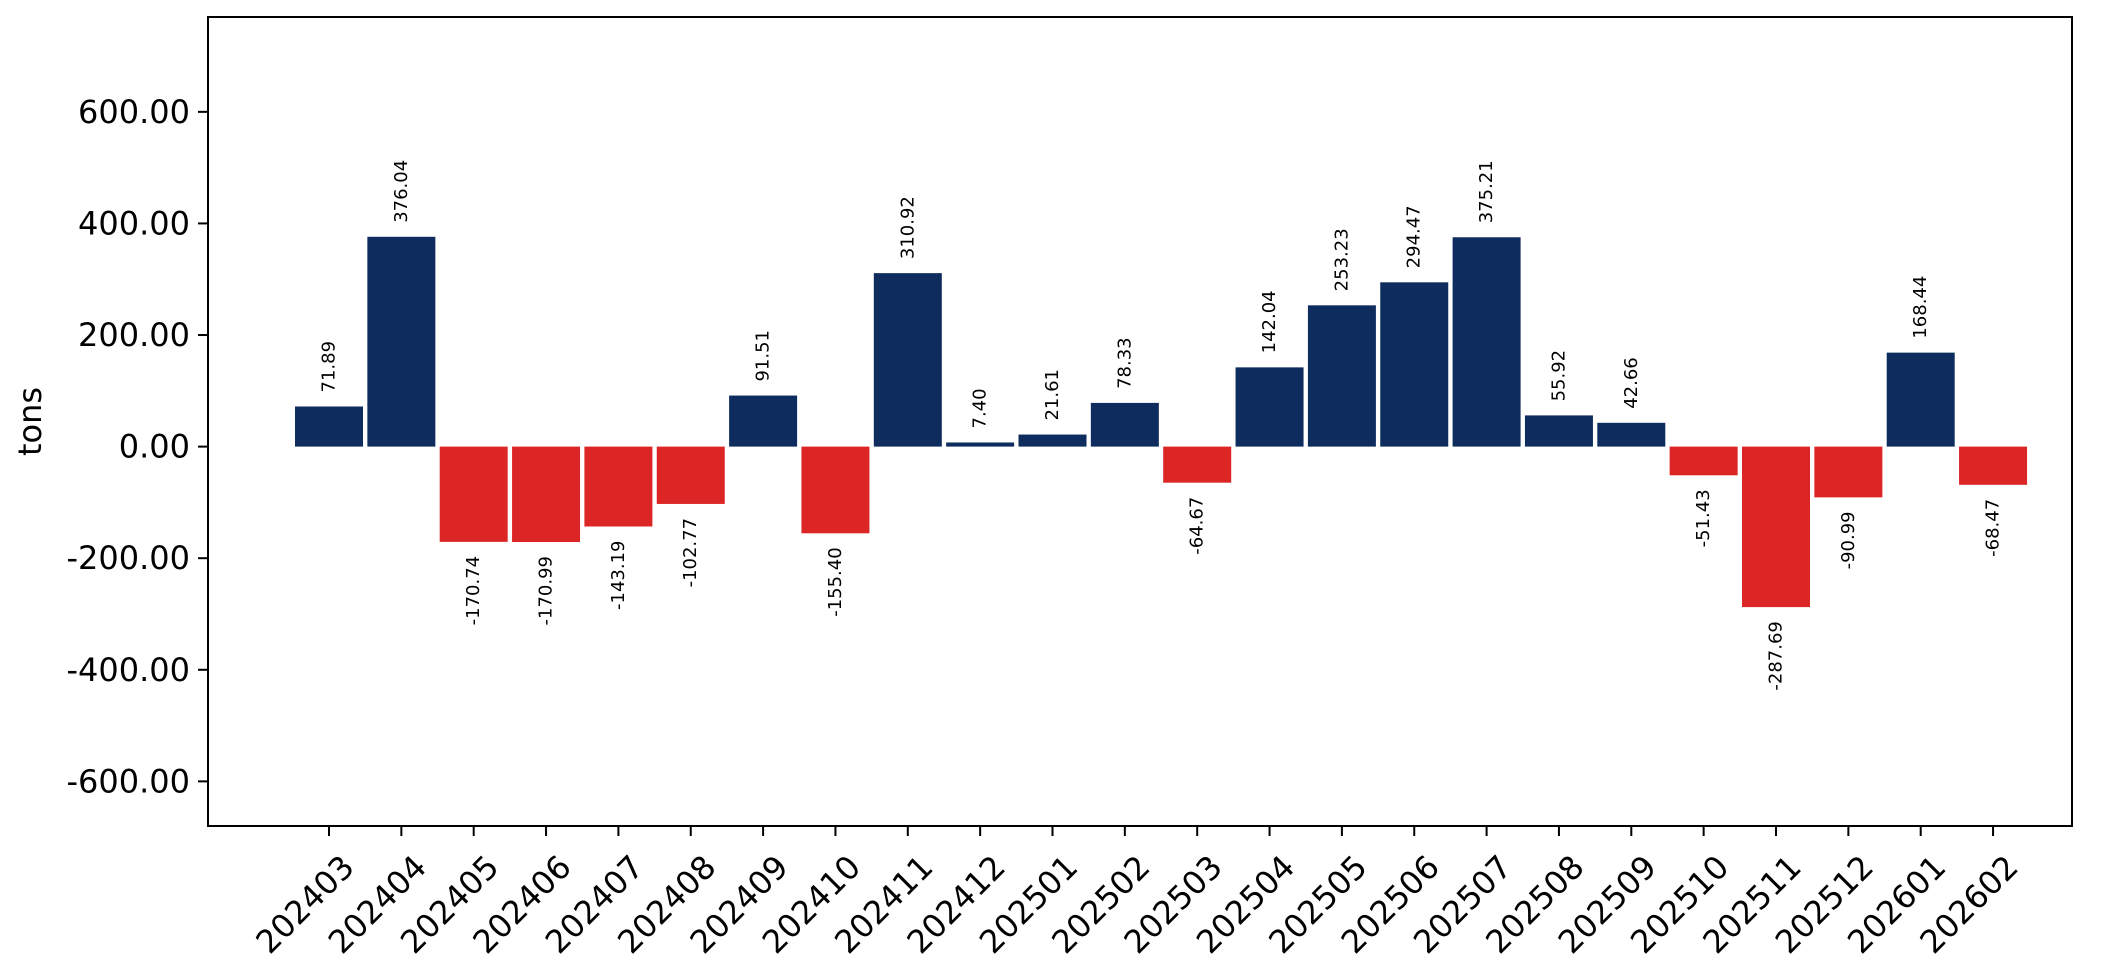  I want to click on data-label-202509: 42.66, so click(1631, 383).